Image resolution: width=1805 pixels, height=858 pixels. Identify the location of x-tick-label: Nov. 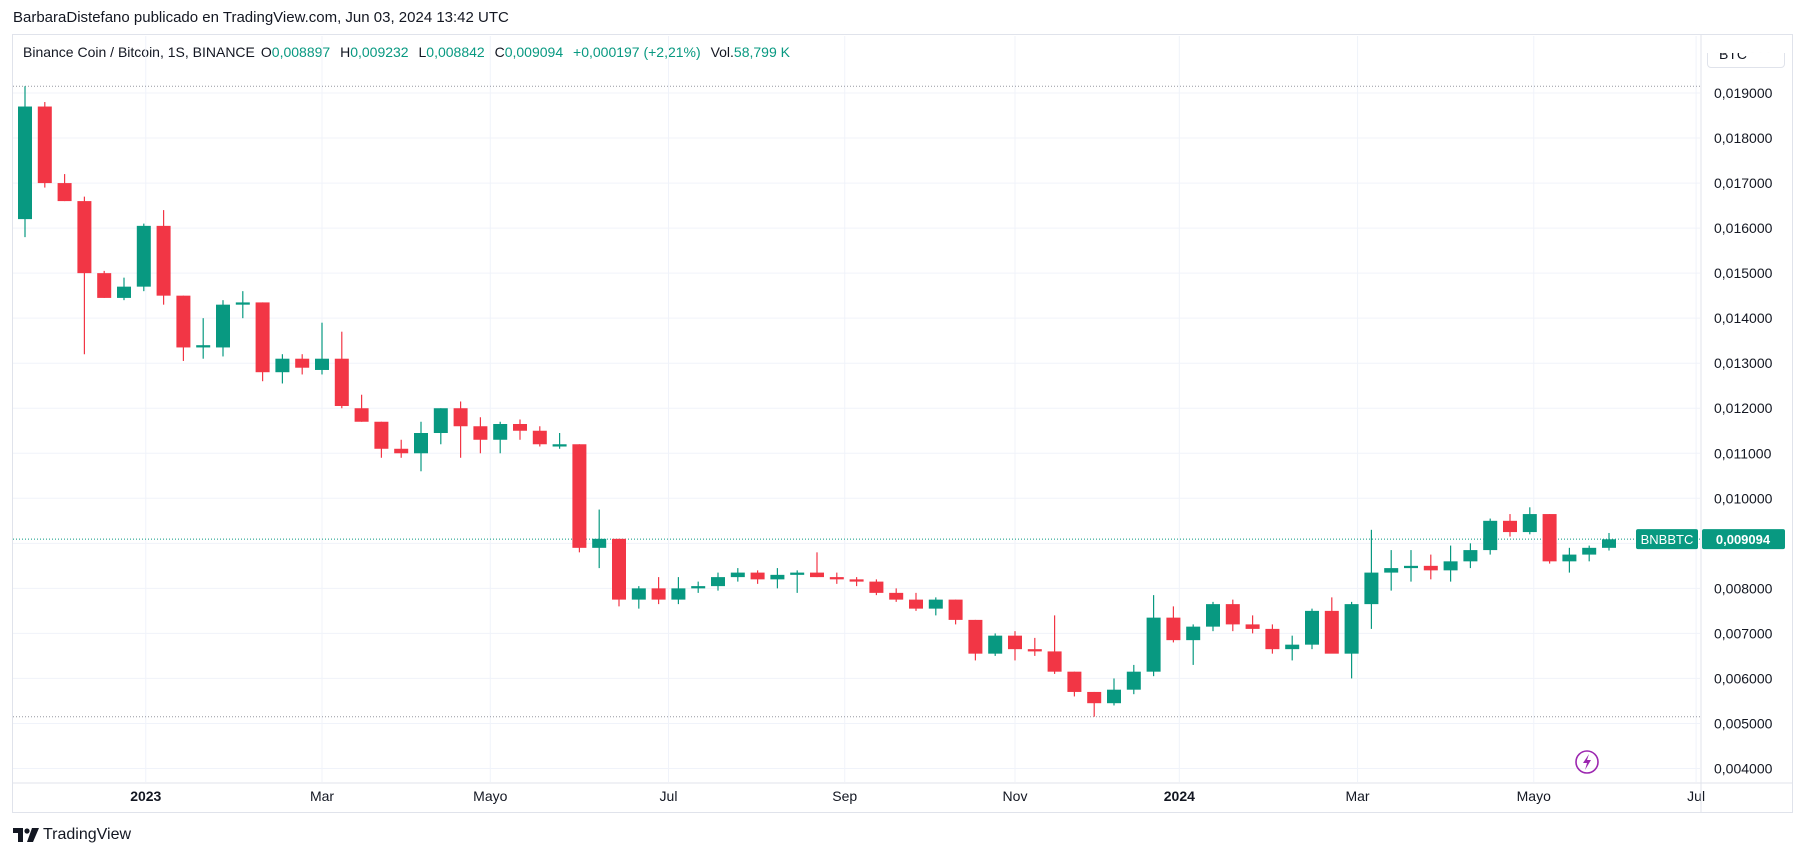
(1015, 796).